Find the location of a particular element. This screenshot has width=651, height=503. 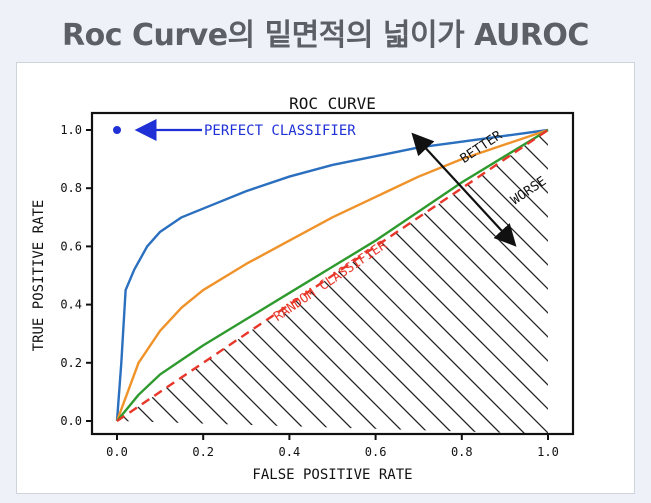

x-tick-label: 0.4 is located at coordinates (290, 452).